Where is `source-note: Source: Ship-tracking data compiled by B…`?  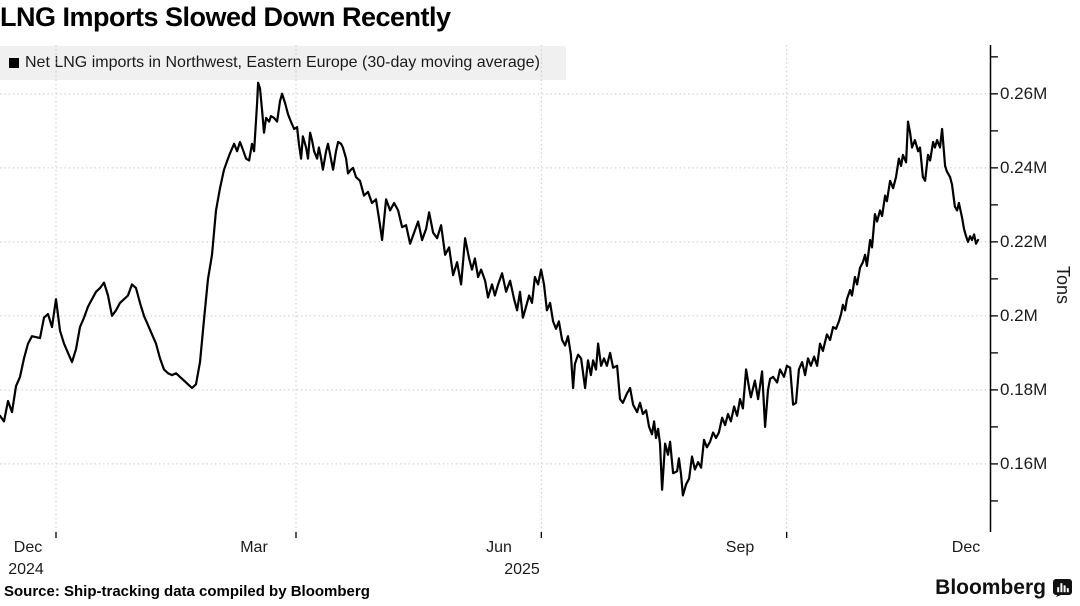
source-note: Source: Ship-tracking data compiled by B… is located at coordinates (187, 591).